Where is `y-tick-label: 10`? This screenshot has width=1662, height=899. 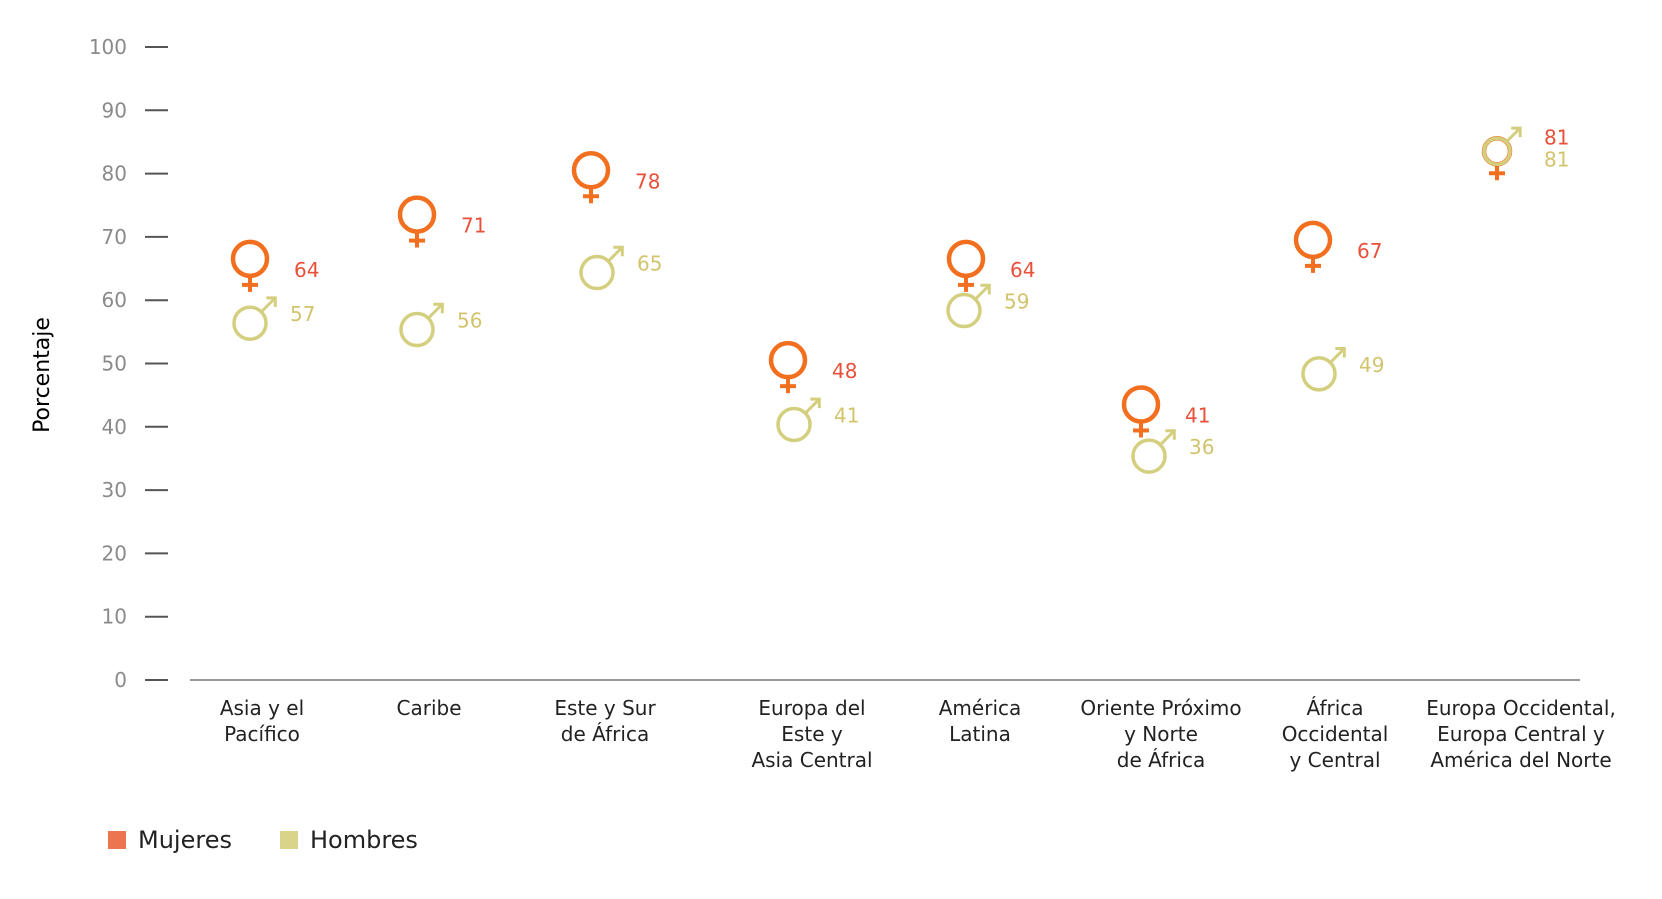 y-tick-label: 10 is located at coordinates (114, 617).